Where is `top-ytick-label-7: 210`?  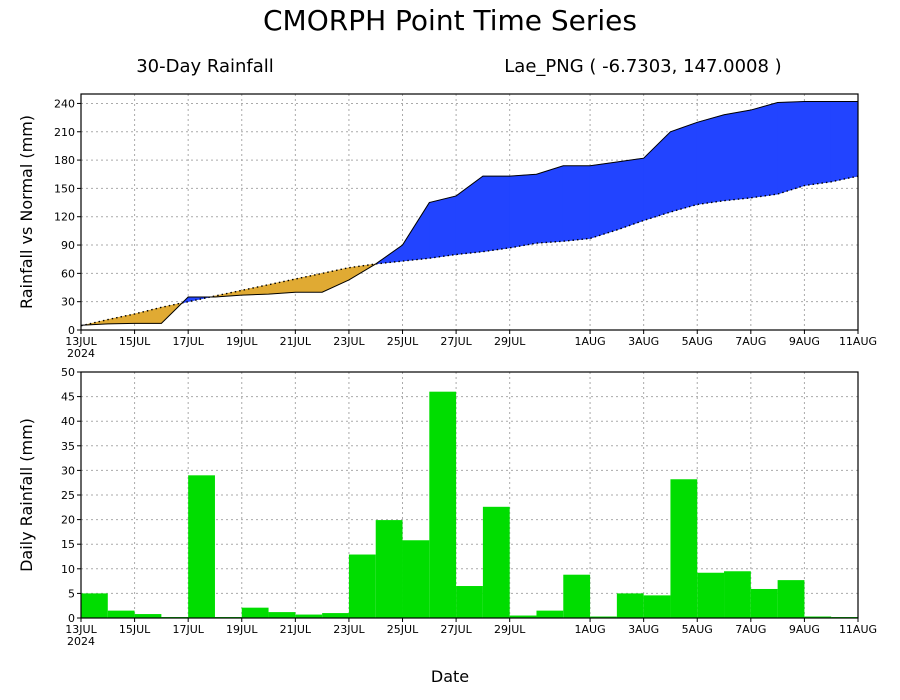
top-ytick-label-7: 210 is located at coordinates (64, 132).